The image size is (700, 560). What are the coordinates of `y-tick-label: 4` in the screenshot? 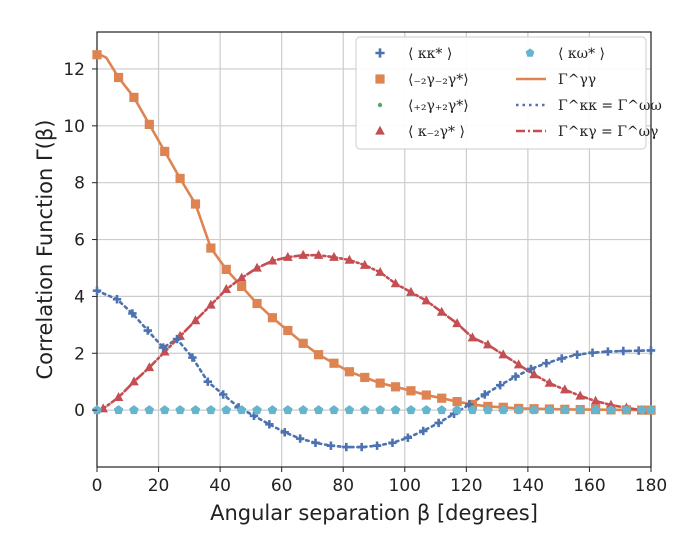 It's located at (79, 297).